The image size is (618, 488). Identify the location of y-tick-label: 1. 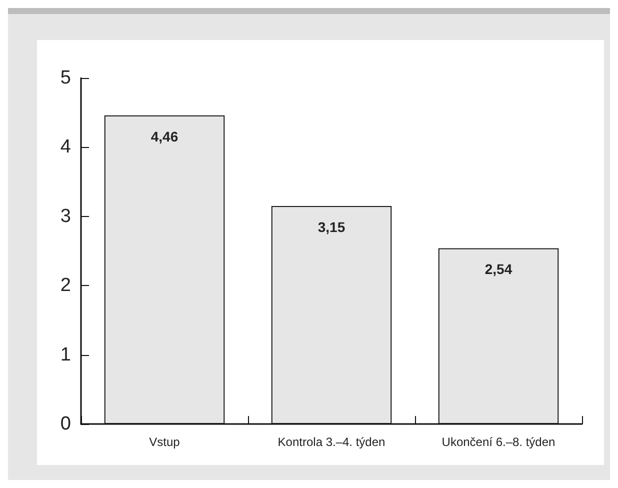
(65, 355).